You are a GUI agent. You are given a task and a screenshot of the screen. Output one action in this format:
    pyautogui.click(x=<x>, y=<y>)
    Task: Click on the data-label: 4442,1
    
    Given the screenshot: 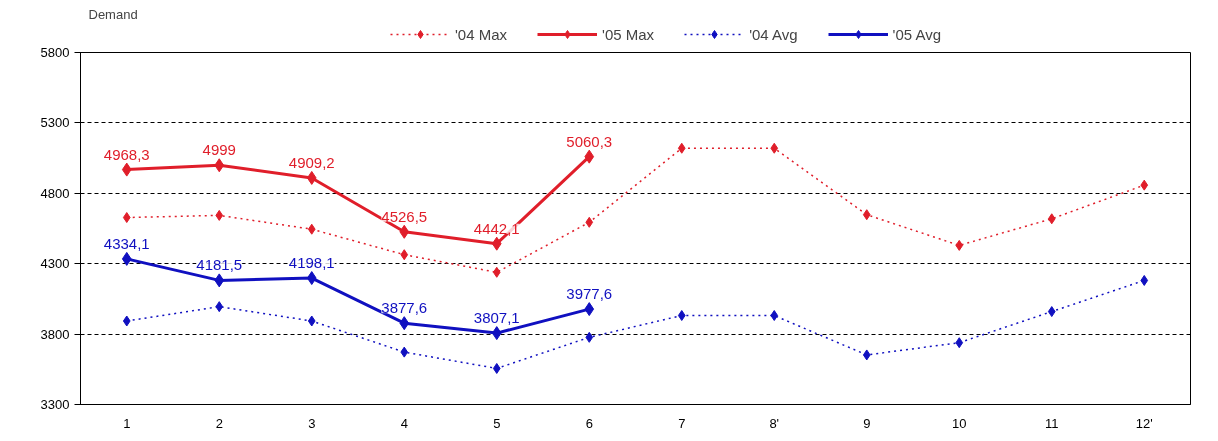 What is the action you would take?
    pyautogui.click(x=496, y=228)
    